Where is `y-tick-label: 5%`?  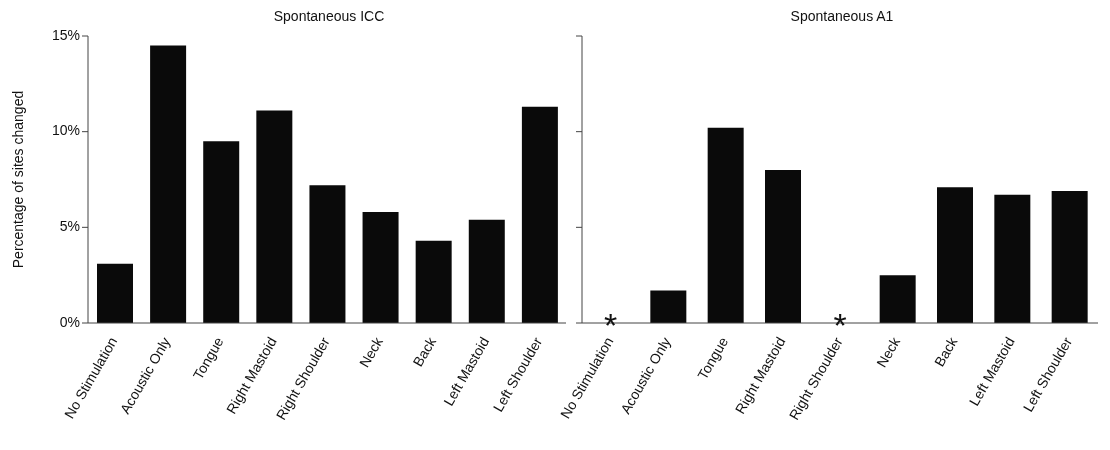 y-tick-label: 5% is located at coordinates (69, 226).